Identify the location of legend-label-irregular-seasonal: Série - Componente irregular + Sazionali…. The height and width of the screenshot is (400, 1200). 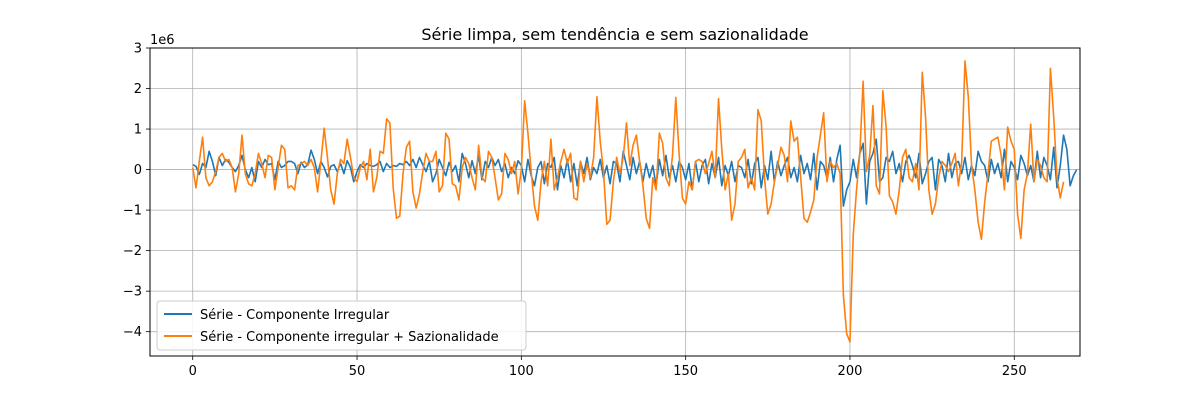
(349, 337).